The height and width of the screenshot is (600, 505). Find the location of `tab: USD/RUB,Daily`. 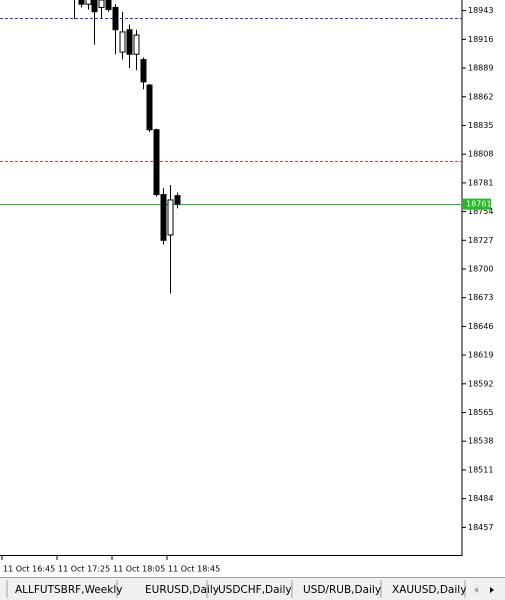

tab: USD/RUB,Daily is located at coordinates (342, 590).